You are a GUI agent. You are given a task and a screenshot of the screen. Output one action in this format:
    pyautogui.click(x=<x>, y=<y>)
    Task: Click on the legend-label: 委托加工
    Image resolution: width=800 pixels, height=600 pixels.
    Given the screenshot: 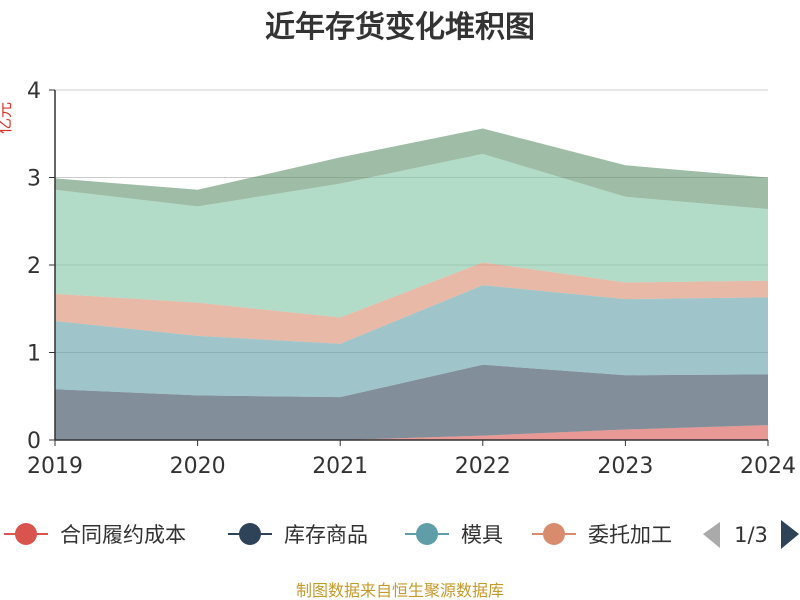 What is the action you would take?
    pyautogui.click(x=630, y=535)
    